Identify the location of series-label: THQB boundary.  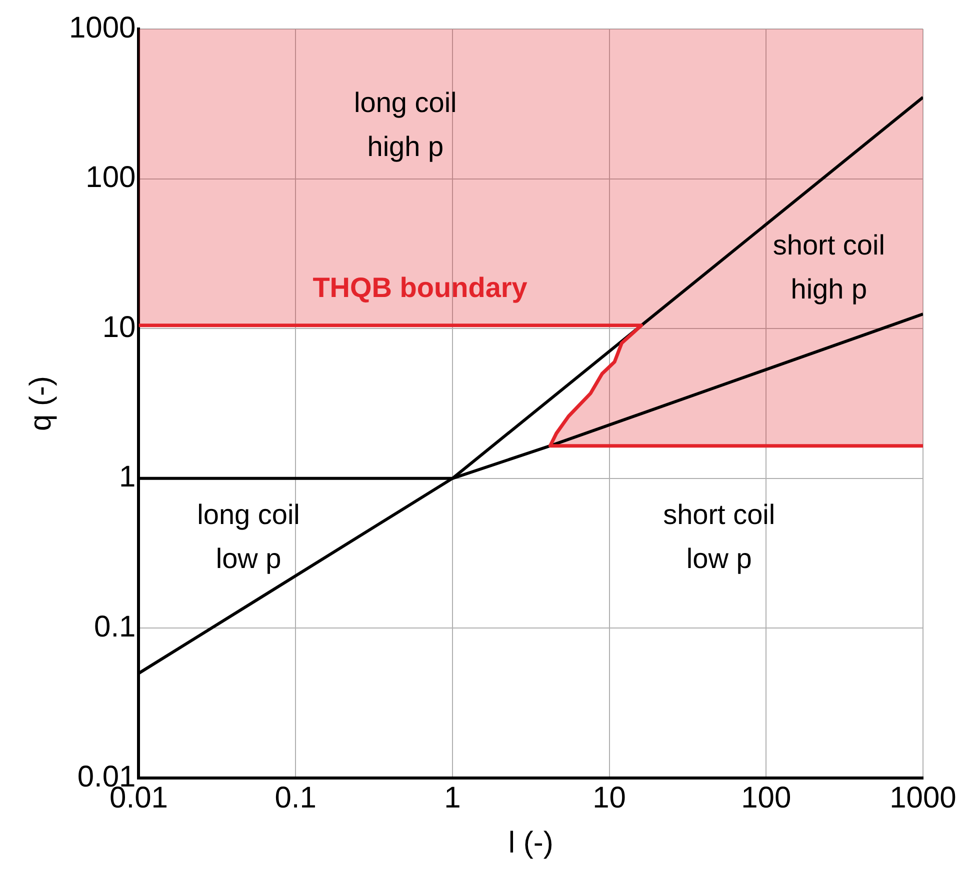
(420, 288).